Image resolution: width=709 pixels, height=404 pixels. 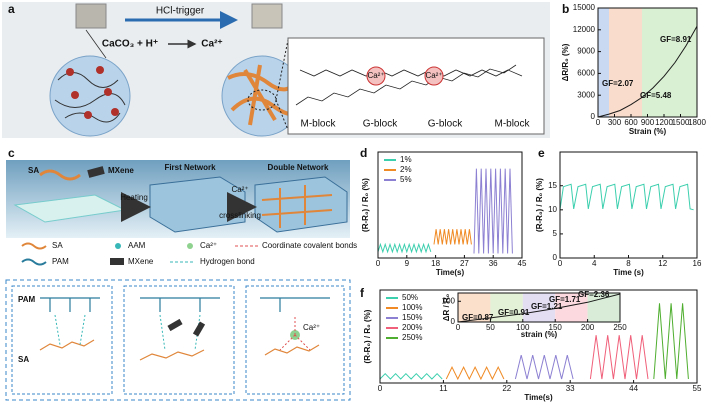 I want to click on x-axis-label: Strain (%), so click(x=648, y=131).